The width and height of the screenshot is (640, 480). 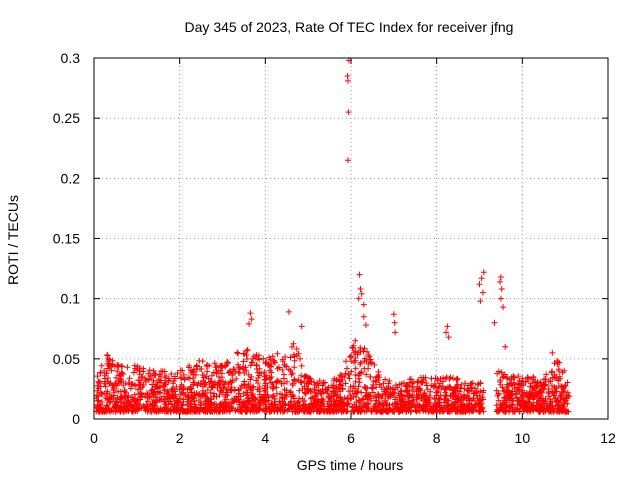 What do you see at coordinates (76, 419) in the screenshot?
I see `y-tick-label: 0` at bounding box center [76, 419].